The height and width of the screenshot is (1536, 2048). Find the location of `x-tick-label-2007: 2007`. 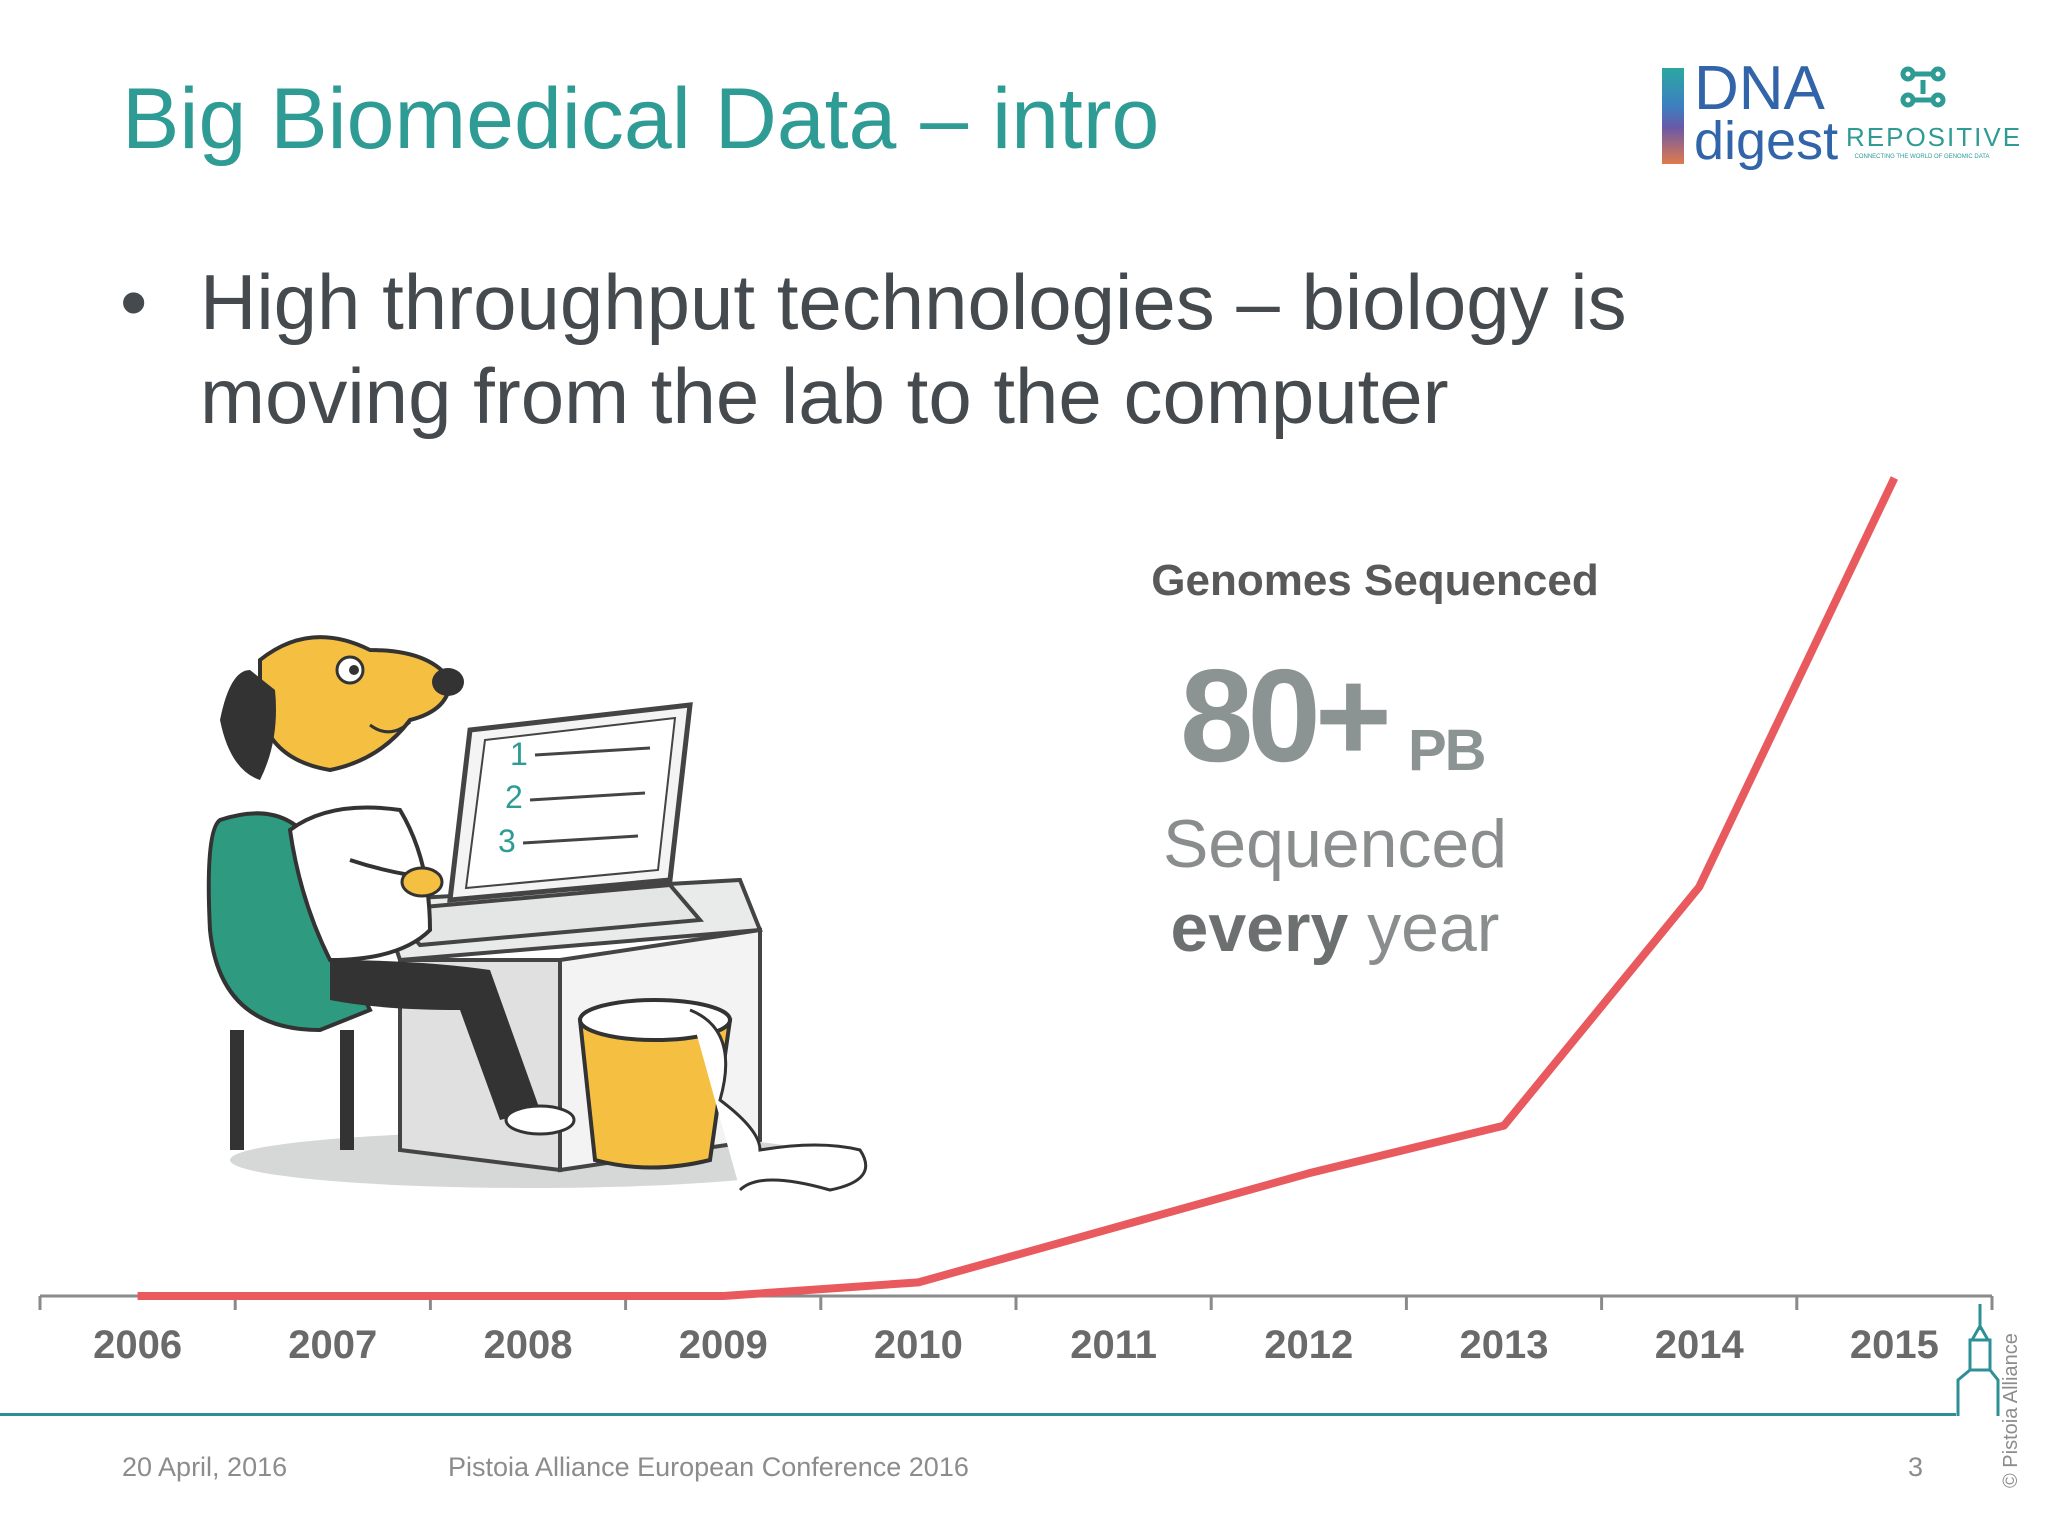

x-tick-label-2007: 2007 is located at coordinates (332, 1345).